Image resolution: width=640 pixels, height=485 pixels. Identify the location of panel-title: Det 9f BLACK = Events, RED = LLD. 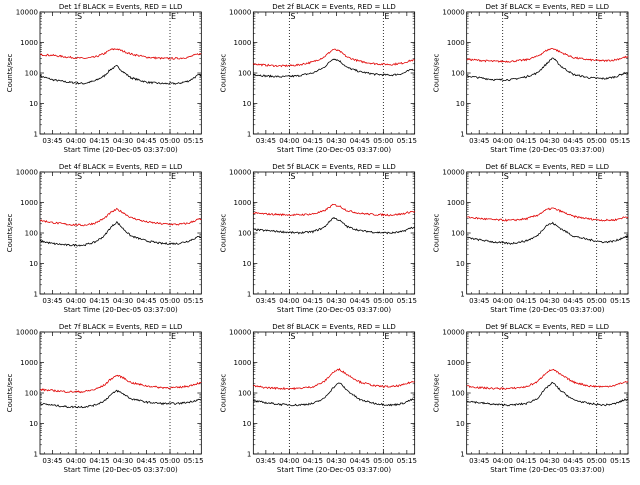
(547, 327).